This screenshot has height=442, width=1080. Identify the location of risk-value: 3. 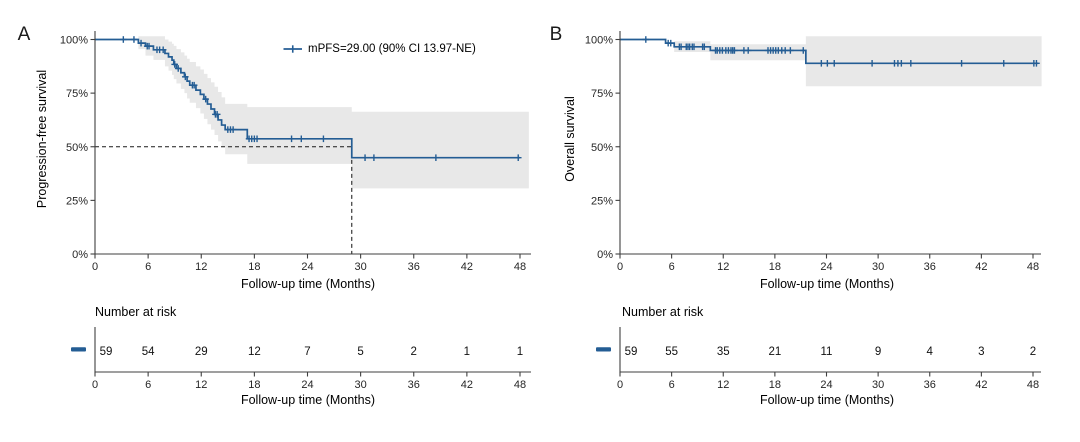
(981, 352).